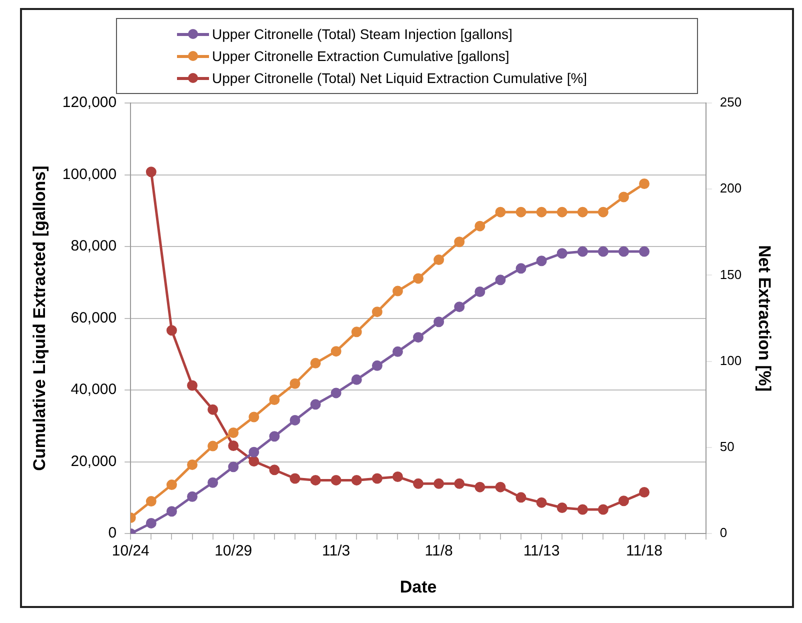 The width and height of the screenshot is (802, 623). Describe the element at coordinates (112, 533) in the screenshot. I see `y-tick-label: 0` at that location.